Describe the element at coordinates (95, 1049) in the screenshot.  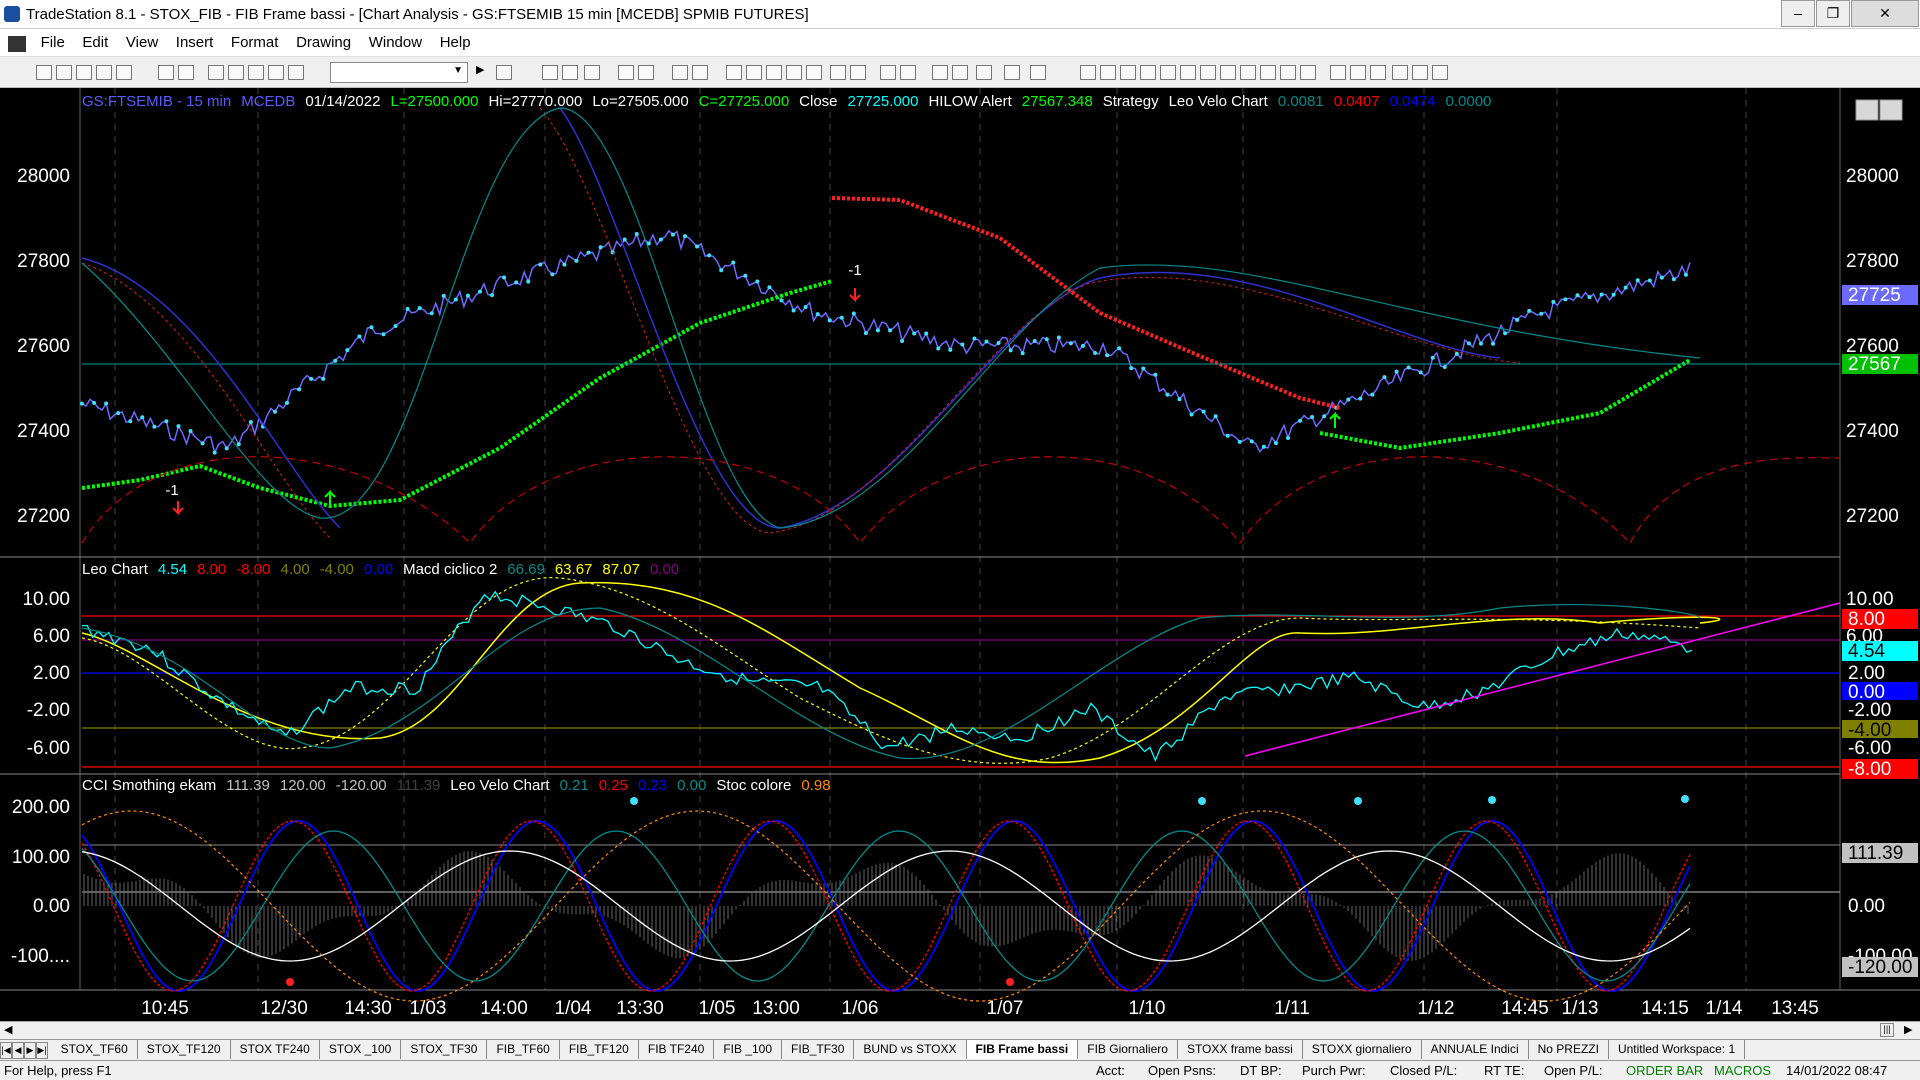
I see `tab-0: STOX_TF60` at that location.